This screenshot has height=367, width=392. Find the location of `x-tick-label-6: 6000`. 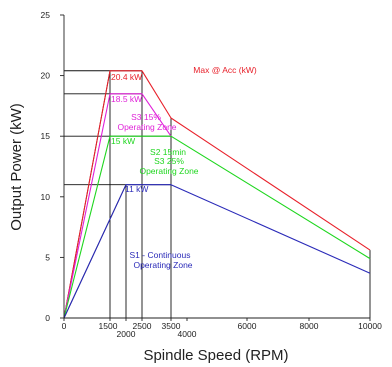

x-tick-label-6: 6000 is located at coordinates (247, 326).